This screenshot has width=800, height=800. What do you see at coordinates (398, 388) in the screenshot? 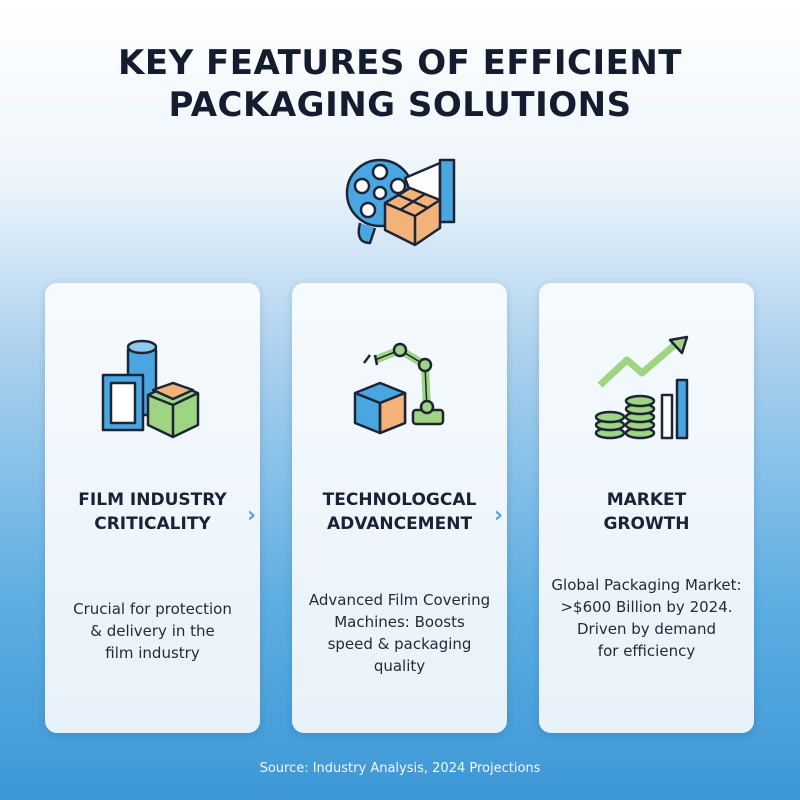
I see `robotic-arm-box-icon` at bounding box center [398, 388].